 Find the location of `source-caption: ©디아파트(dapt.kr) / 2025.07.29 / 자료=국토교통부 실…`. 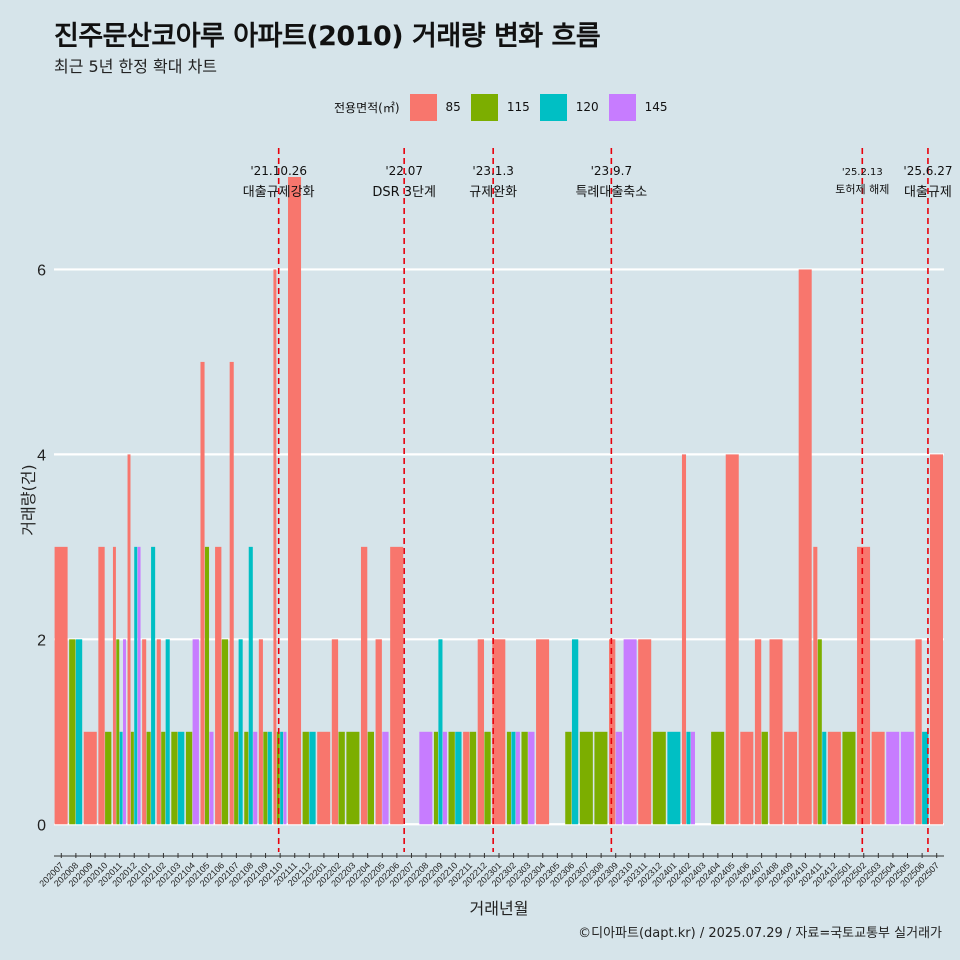

source-caption: ©디아파트(dapt.kr) / 2025.07.29 / 자료=국토교통부 실… is located at coordinates (760, 933).